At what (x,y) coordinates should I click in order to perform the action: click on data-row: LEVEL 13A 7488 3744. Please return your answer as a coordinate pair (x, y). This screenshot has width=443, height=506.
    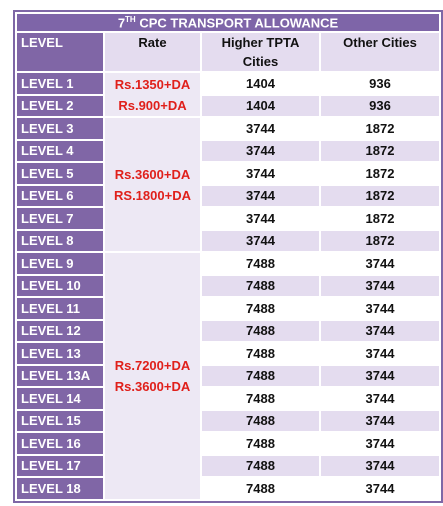
    Looking at the image, I should click on (228, 375).